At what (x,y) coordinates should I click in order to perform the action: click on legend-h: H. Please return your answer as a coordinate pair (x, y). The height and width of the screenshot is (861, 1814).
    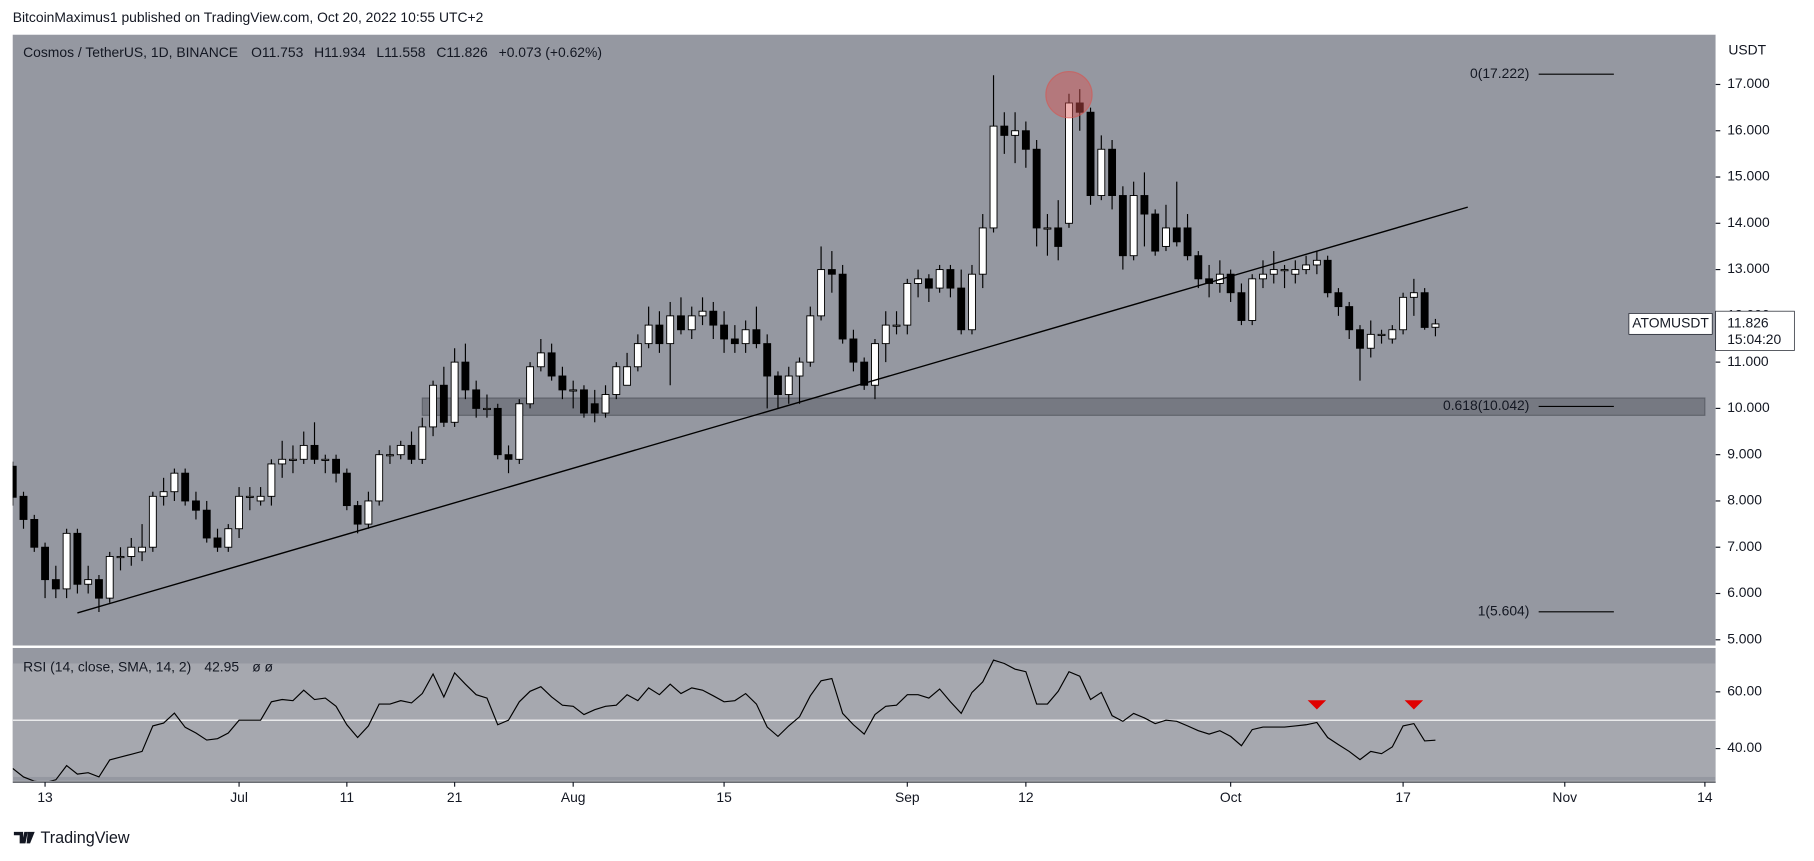
    Looking at the image, I should click on (319, 52).